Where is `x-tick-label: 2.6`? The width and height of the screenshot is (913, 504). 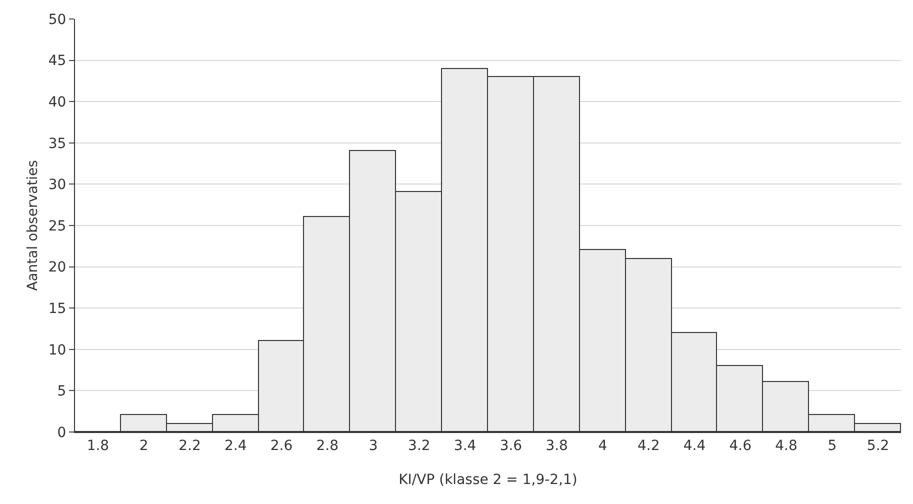 x-tick-label: 2.6 is located at coordinates (281, 446).